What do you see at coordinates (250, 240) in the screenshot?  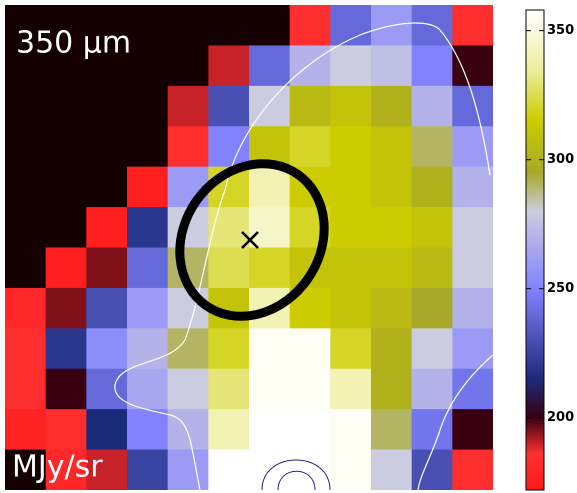 I see `source-marker` at bounding box center [250, 240].